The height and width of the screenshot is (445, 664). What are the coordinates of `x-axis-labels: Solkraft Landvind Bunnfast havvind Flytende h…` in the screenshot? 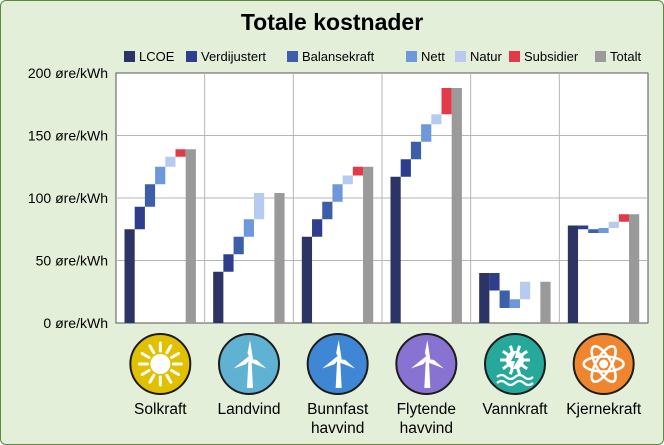 It's located at (388, 419).